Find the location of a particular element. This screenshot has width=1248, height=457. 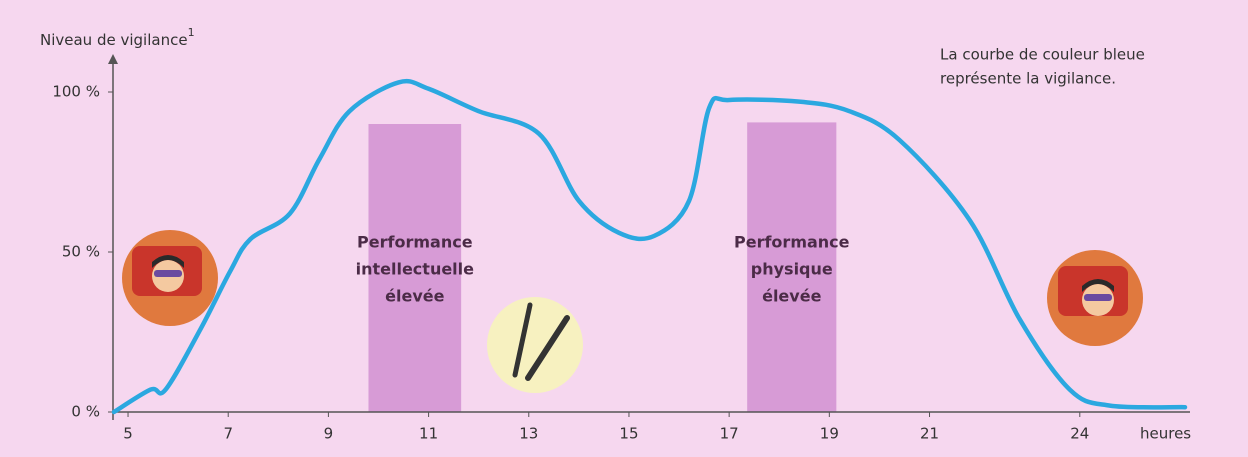

y-axis-arrow is located at coordinates (113, 59).